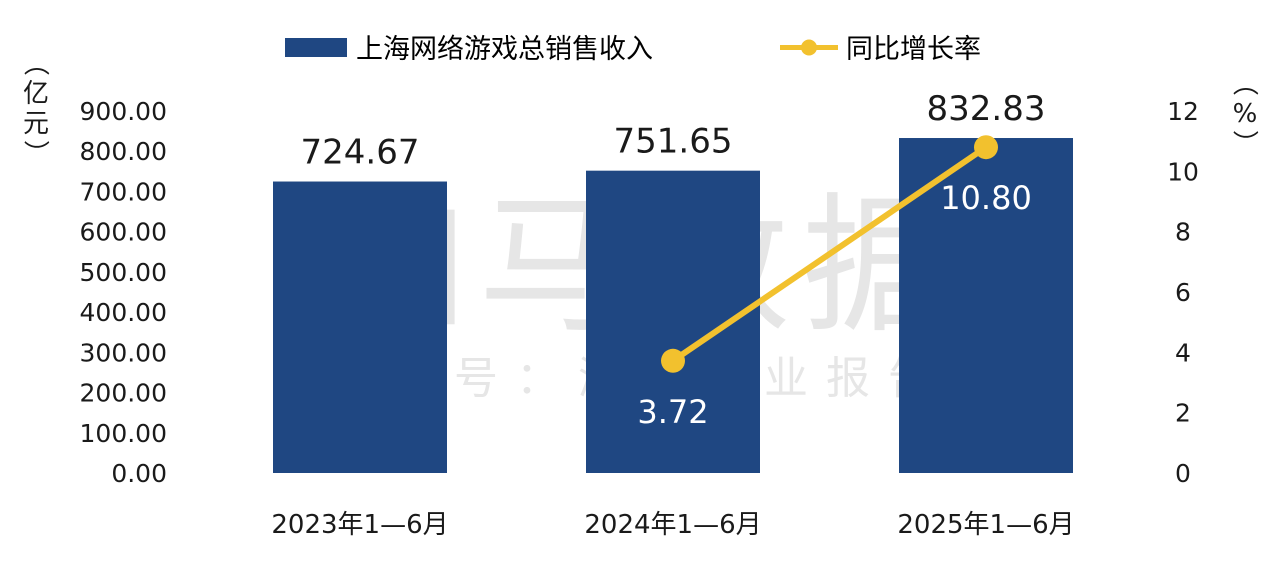  Describe the element at coordinates (504, 49) in the screenshot. I see `legend-bar-label: 上海网络游戏总销售收入` at that location.